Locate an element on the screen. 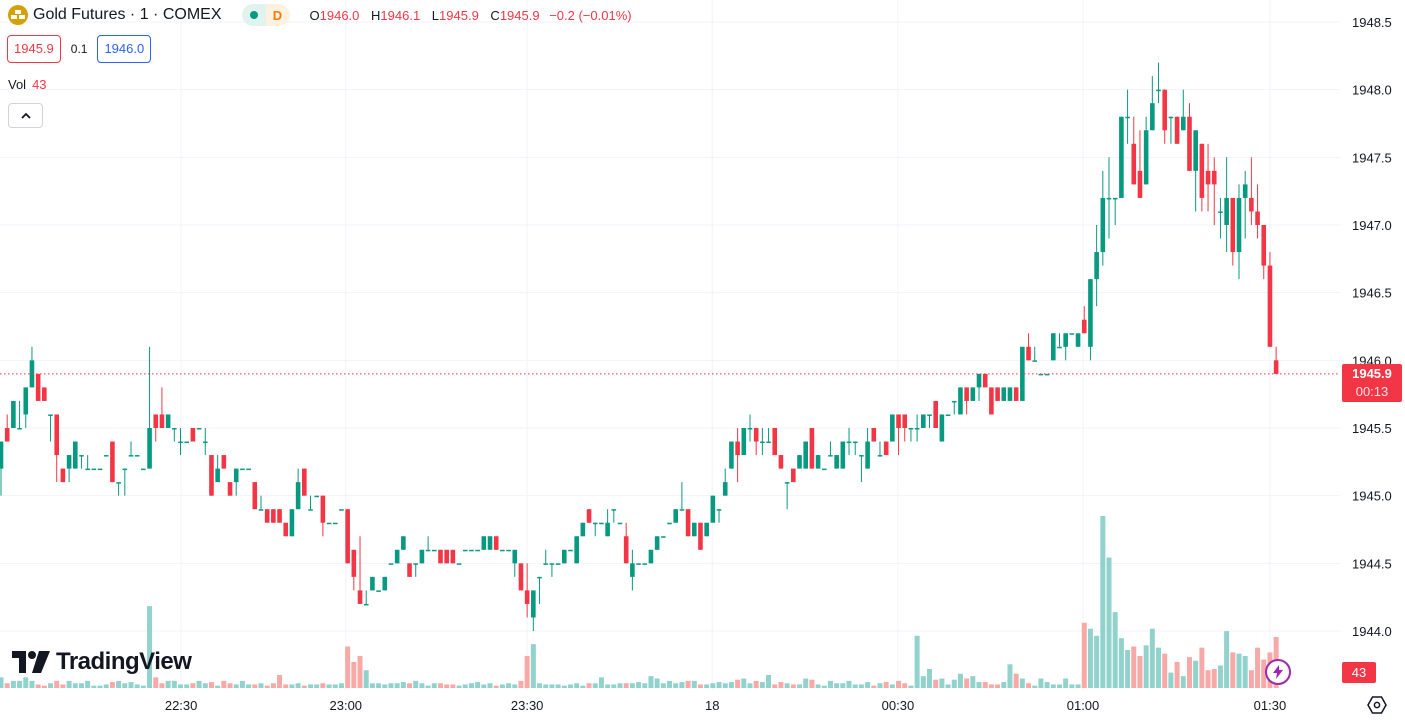 The height and width of the screenshot is (722, 1405). volume-legend: Vol 43 is located at coordinates (27, 84).